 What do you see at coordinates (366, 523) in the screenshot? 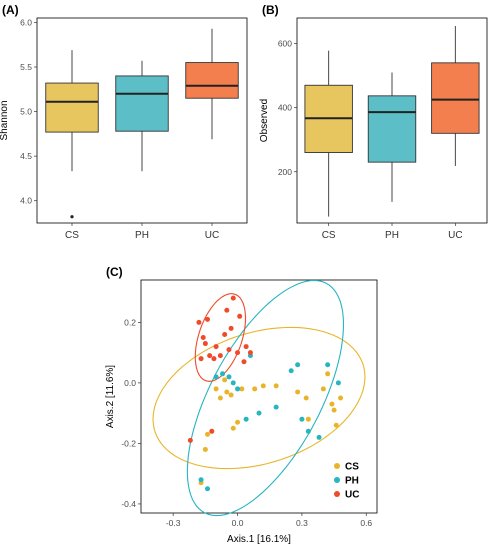
I see `x-tick-label: 0.6` at bounding box center [366, 523].